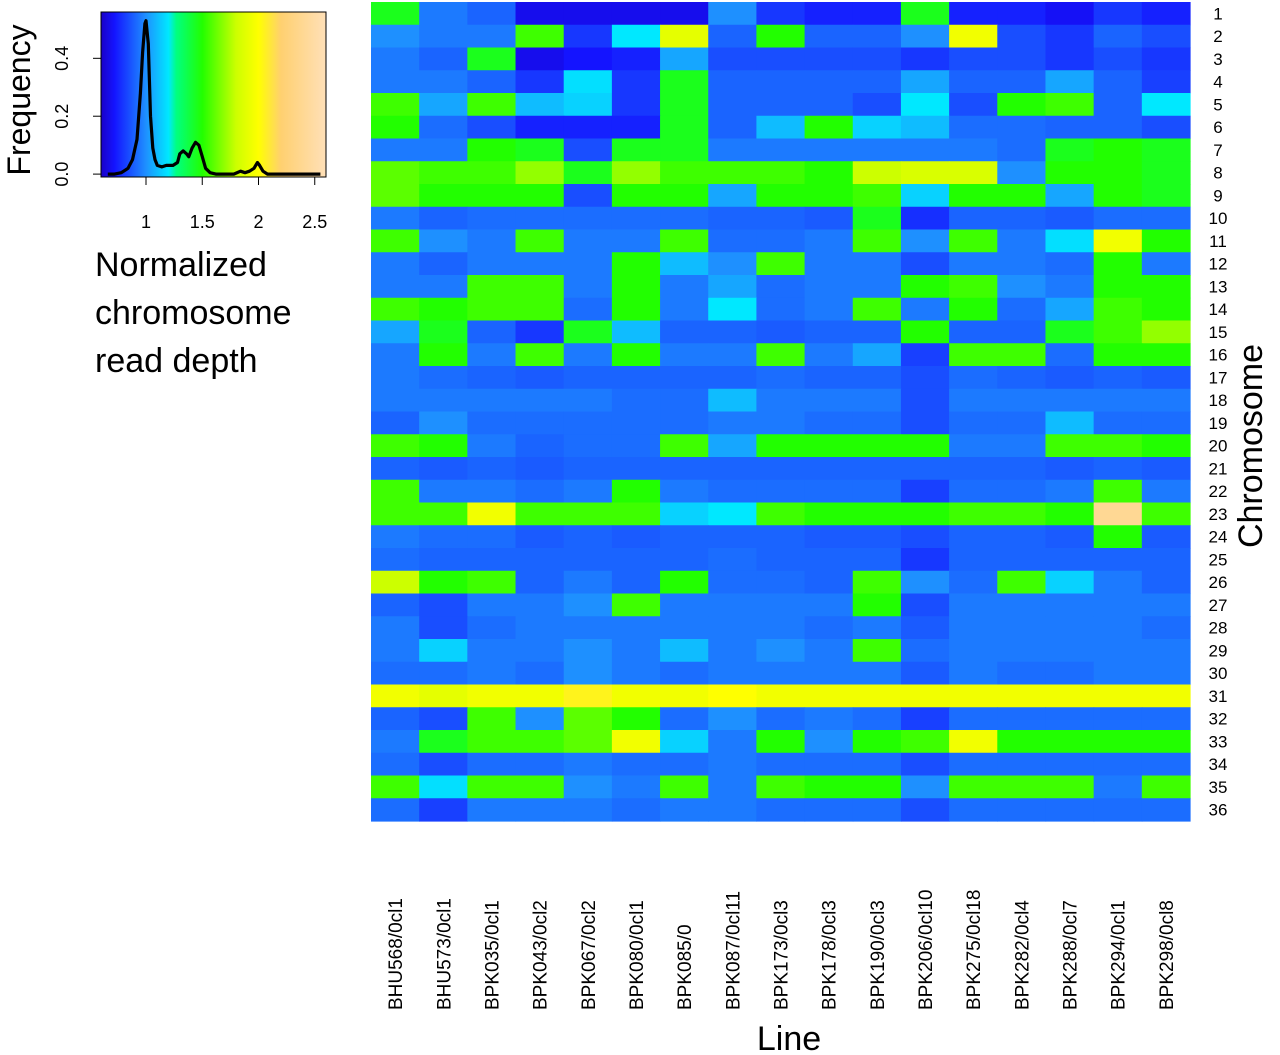  What do you see at coordinates (926, 950) in the screenshot?
I see `line-label: BPK206/0cl10` at bounding box center [926, 950].